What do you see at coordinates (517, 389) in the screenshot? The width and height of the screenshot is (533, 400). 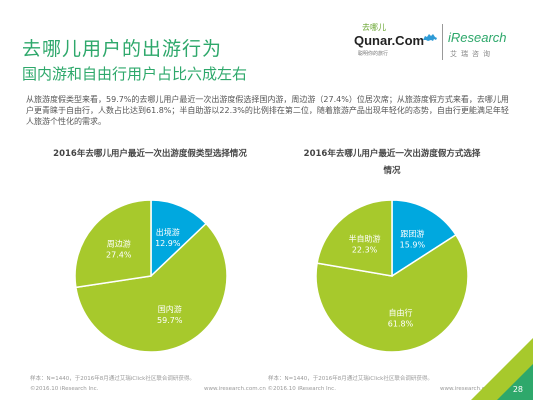 I see `page-number: 28` at bounding box center [517, 389].